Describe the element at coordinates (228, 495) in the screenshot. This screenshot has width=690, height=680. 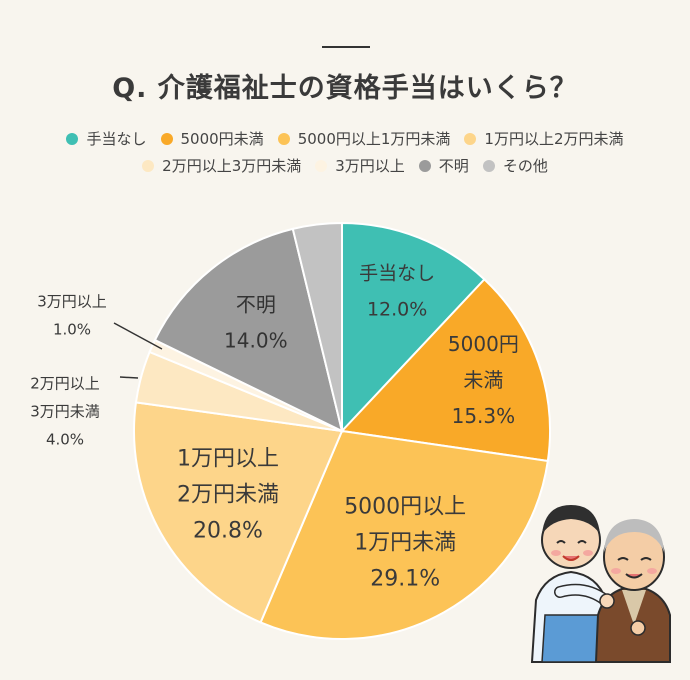
I see `slice-label-3: 1万円以上 2万円未満 20.8%` at that location.